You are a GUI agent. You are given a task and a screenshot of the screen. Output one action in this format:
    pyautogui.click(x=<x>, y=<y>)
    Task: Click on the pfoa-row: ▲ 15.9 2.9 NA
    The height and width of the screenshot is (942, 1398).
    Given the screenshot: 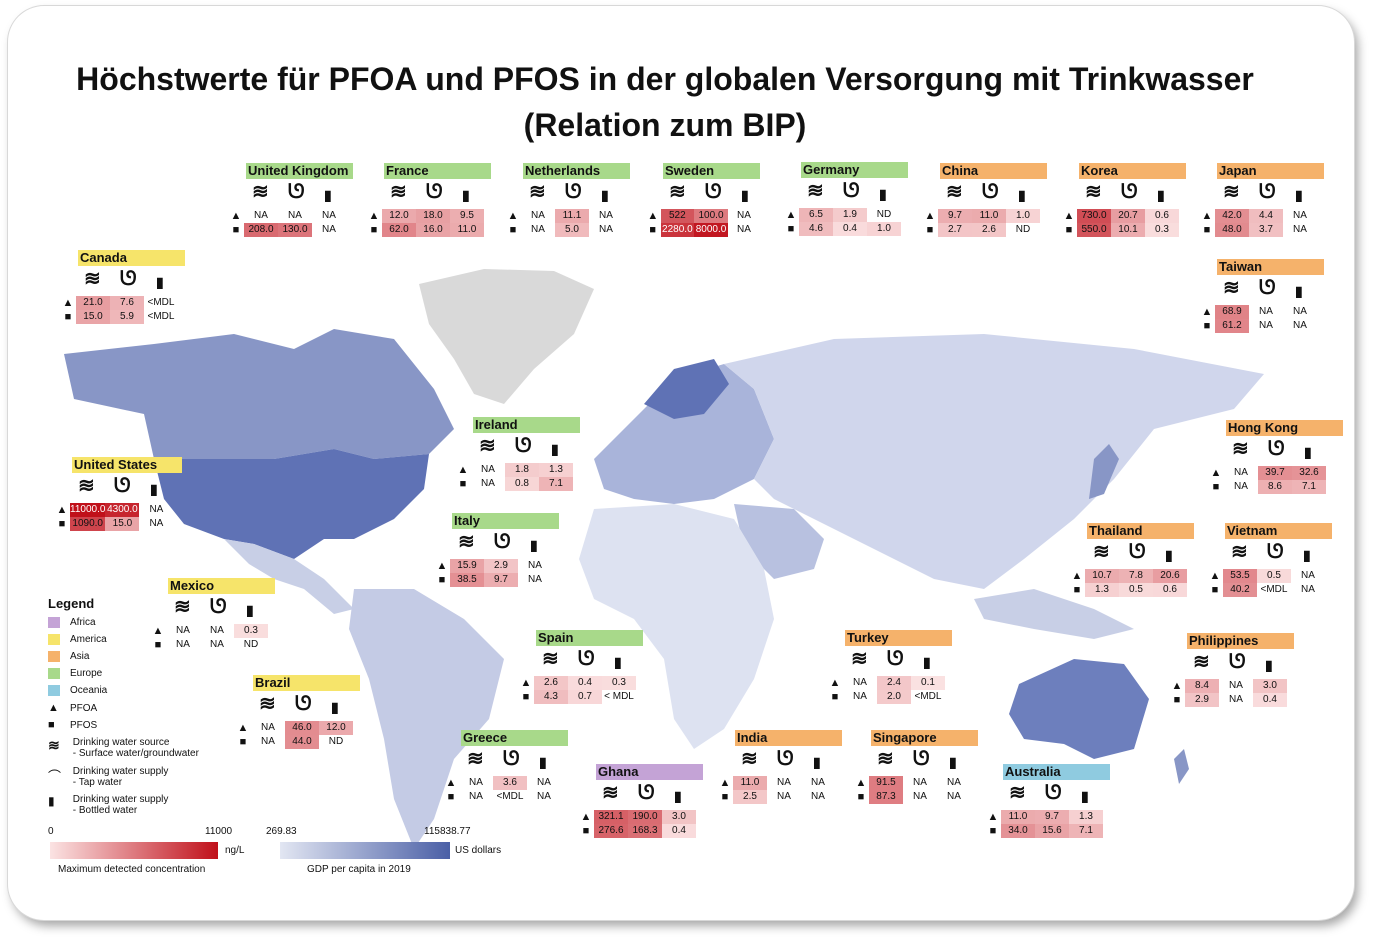 What is the action you would take?
    pyautogui.click(x=493, y=566)
    